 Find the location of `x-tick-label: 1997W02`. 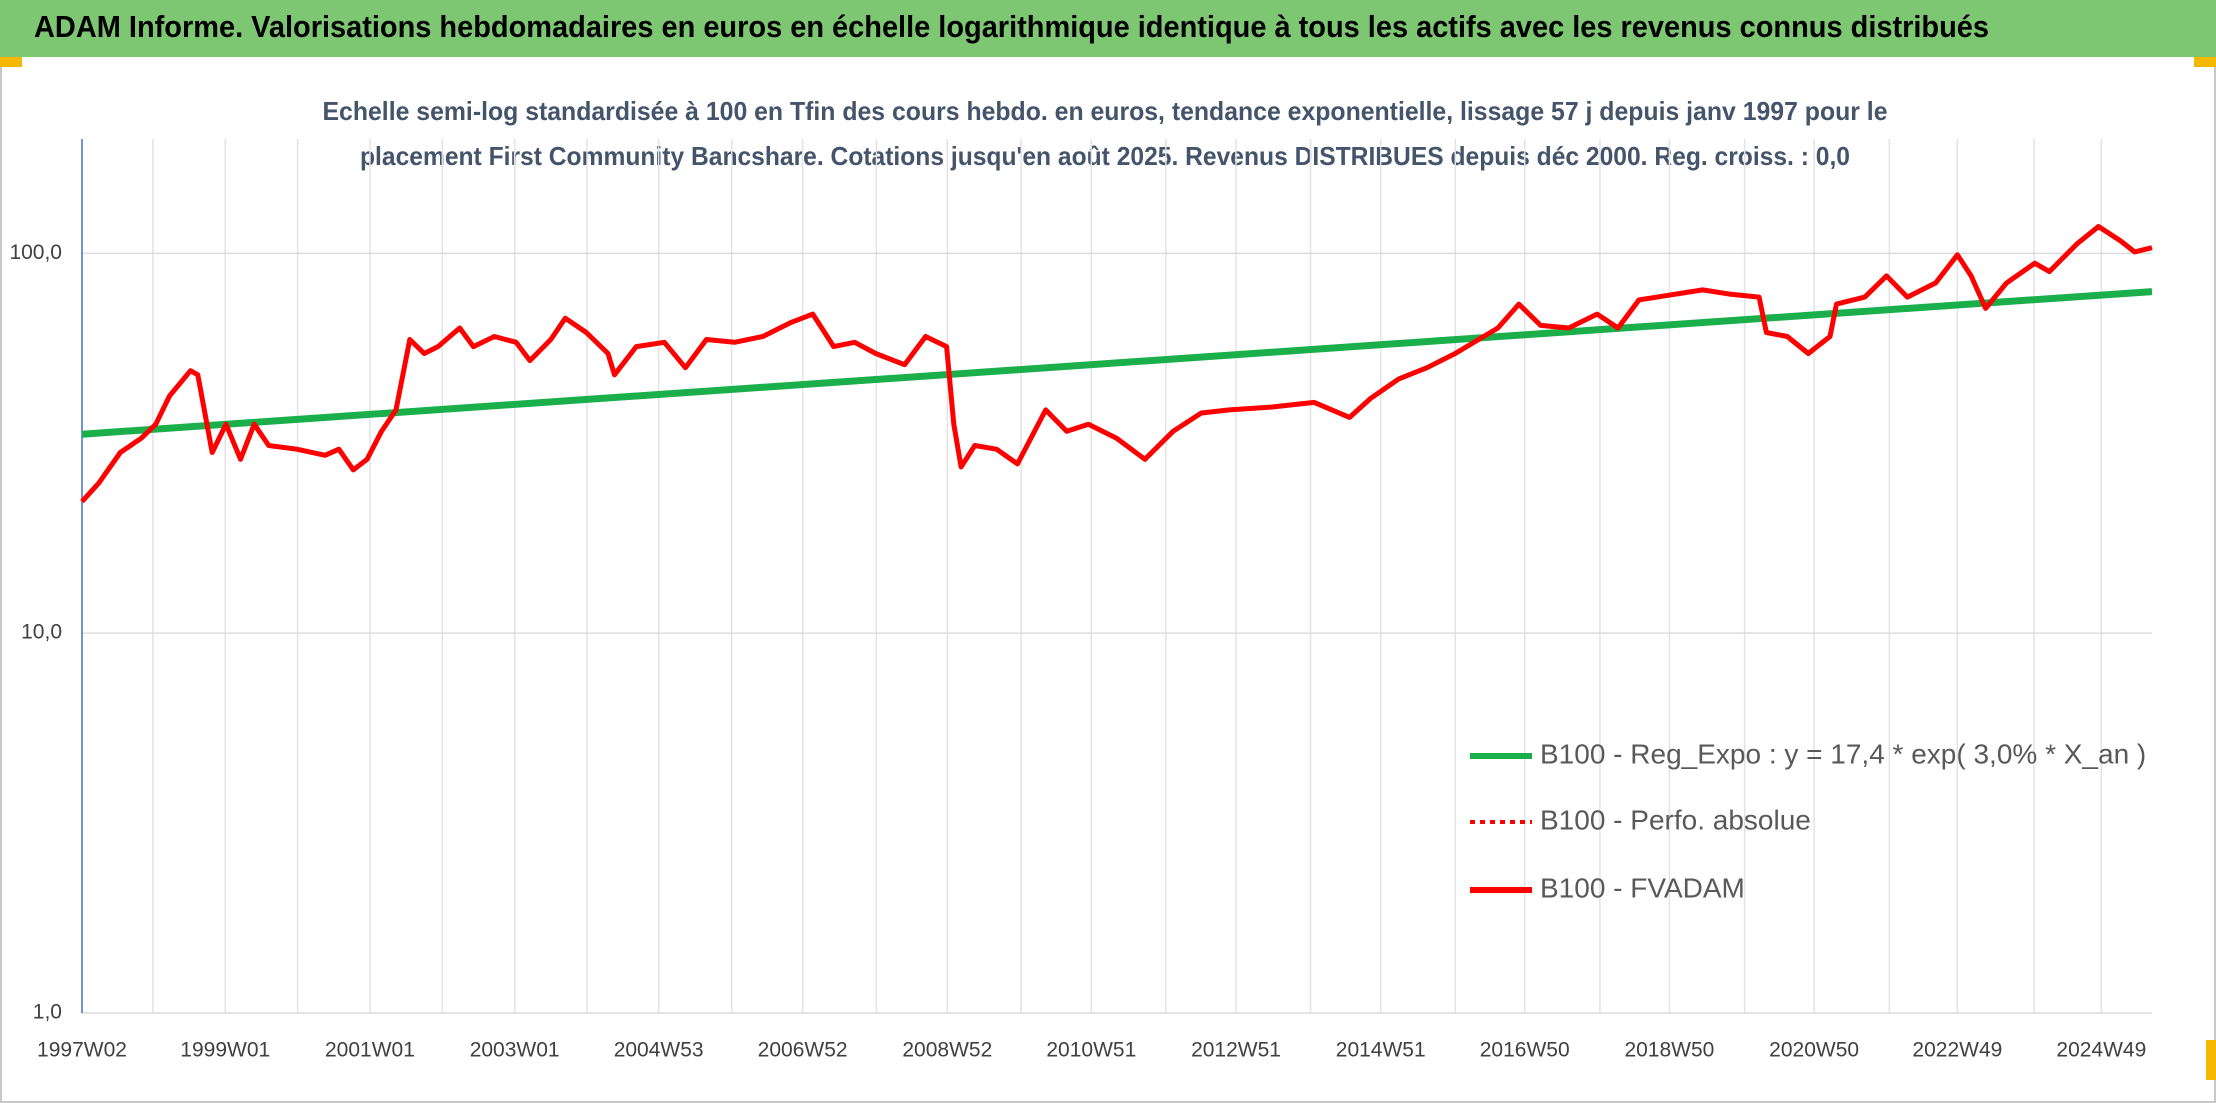

x-tick-label: 1997W02 is located at coordinates (82, 1050).